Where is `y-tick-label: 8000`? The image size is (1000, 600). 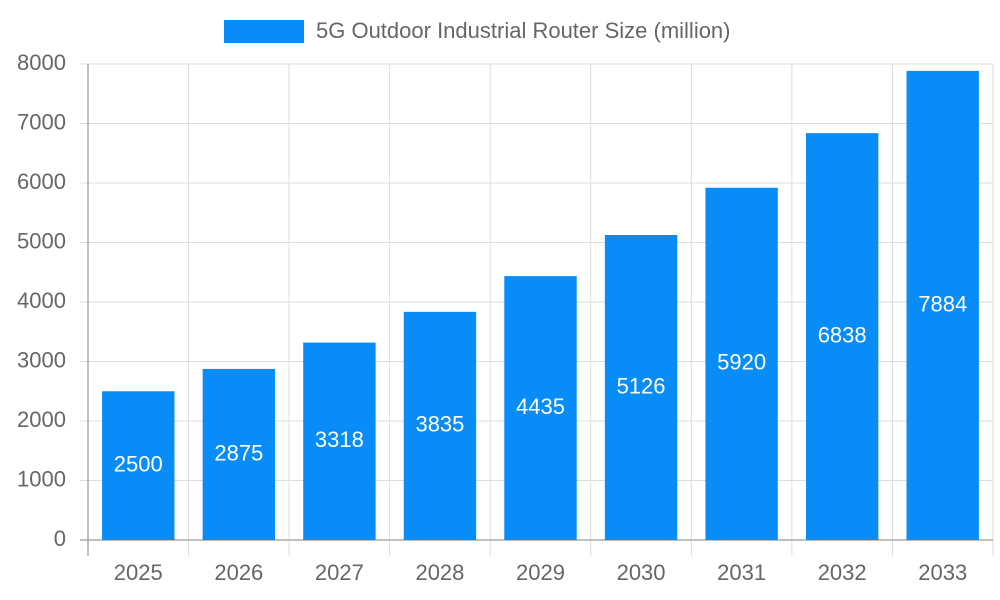 y-tick-label: 8000 is located at coordinates (41, 62).